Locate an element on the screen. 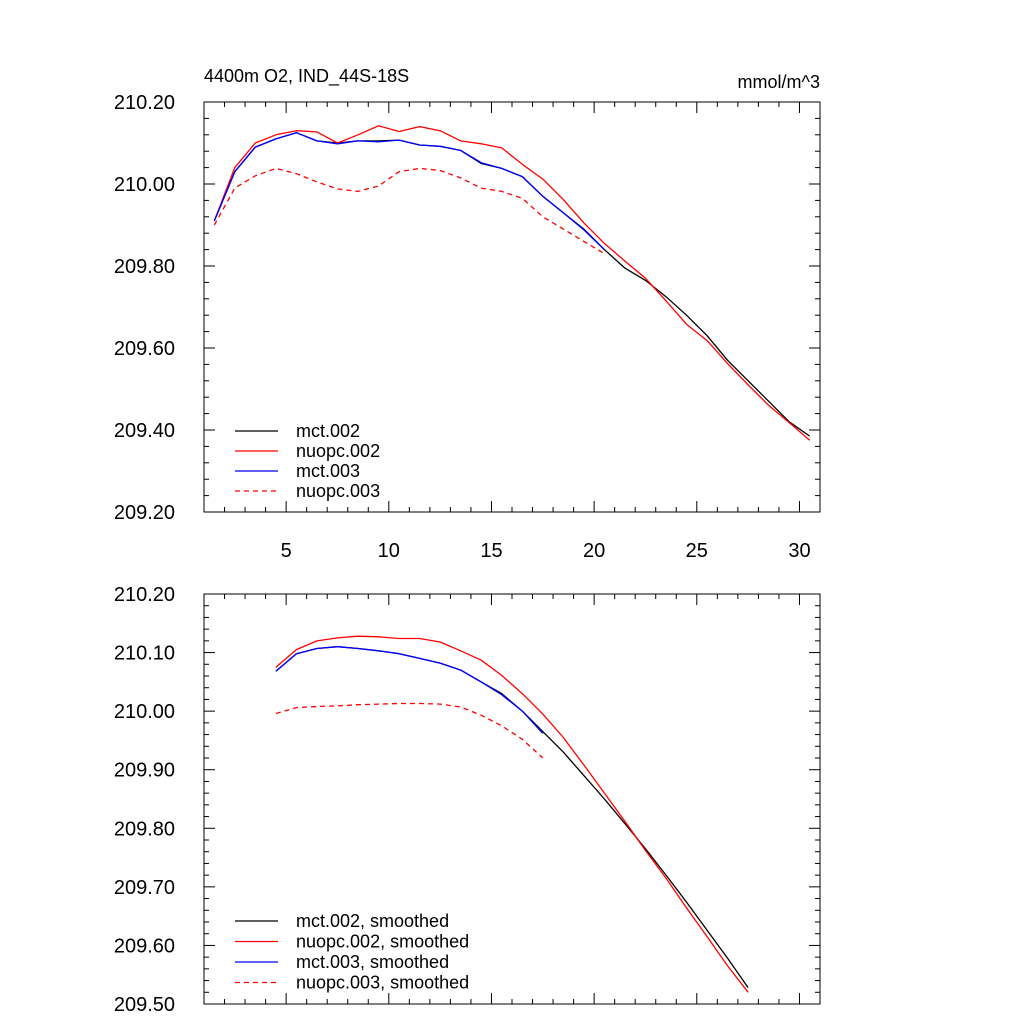 The height and width of the screenshot is (1024, 1024). plot-title: 4400m O2, IND_44S-18S is located at coordinates (306, 76).